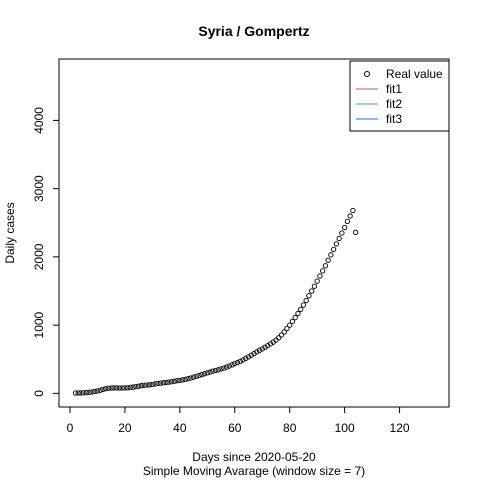 The height and width of the screenshot is (485, 480). Describe the element at coordinates (125, 428) in the screenshot. I see `x-tick-label: 20` at that location.